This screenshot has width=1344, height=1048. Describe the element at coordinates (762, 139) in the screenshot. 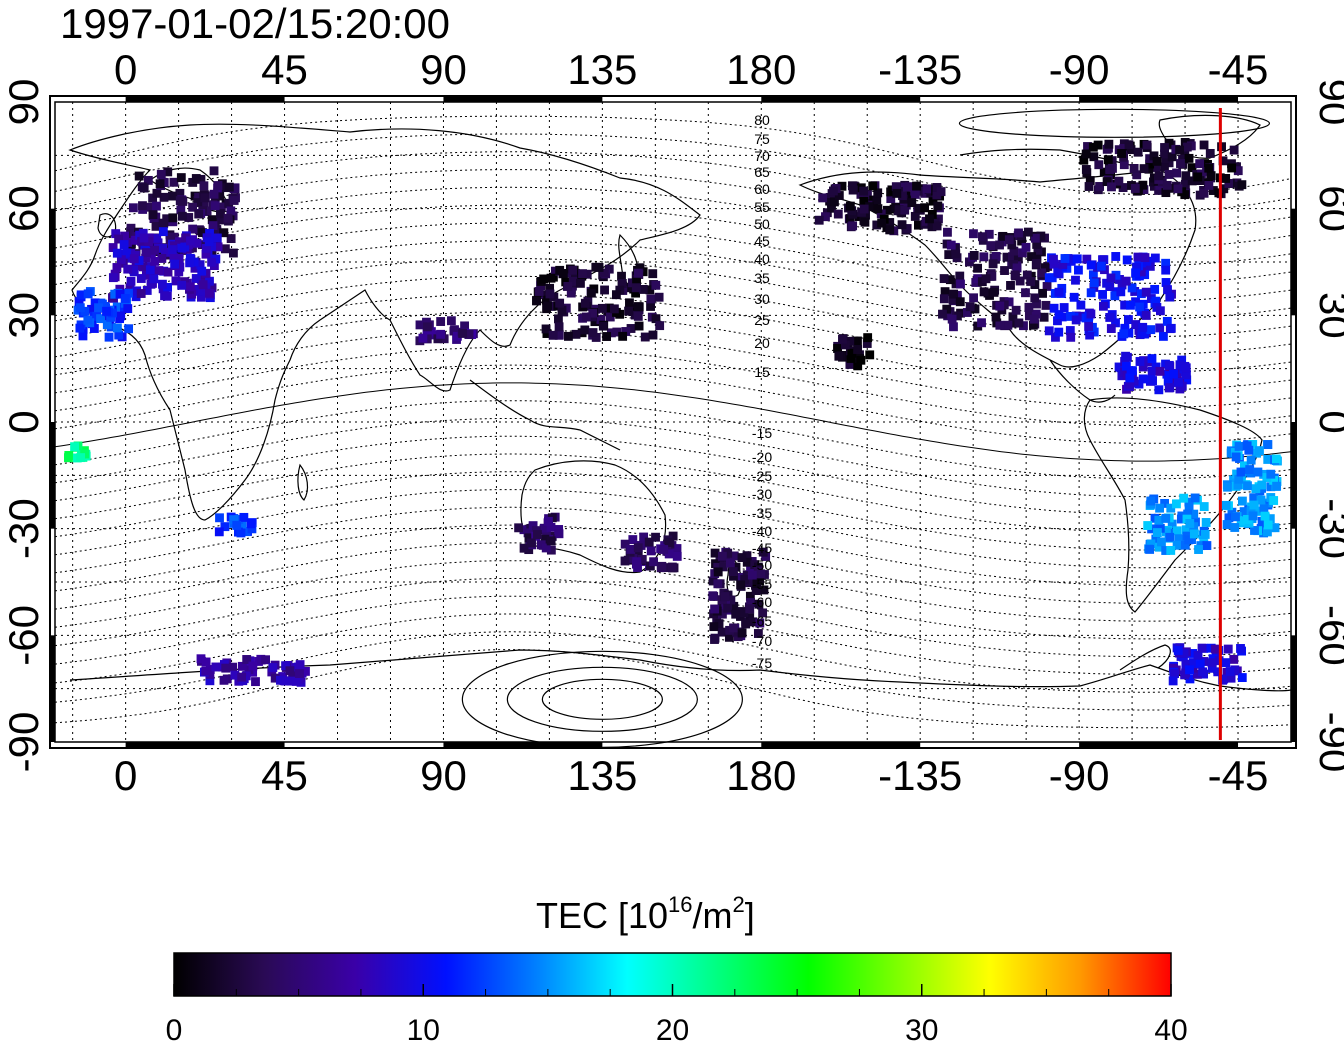

I see `mlat-label: 75` at that location.